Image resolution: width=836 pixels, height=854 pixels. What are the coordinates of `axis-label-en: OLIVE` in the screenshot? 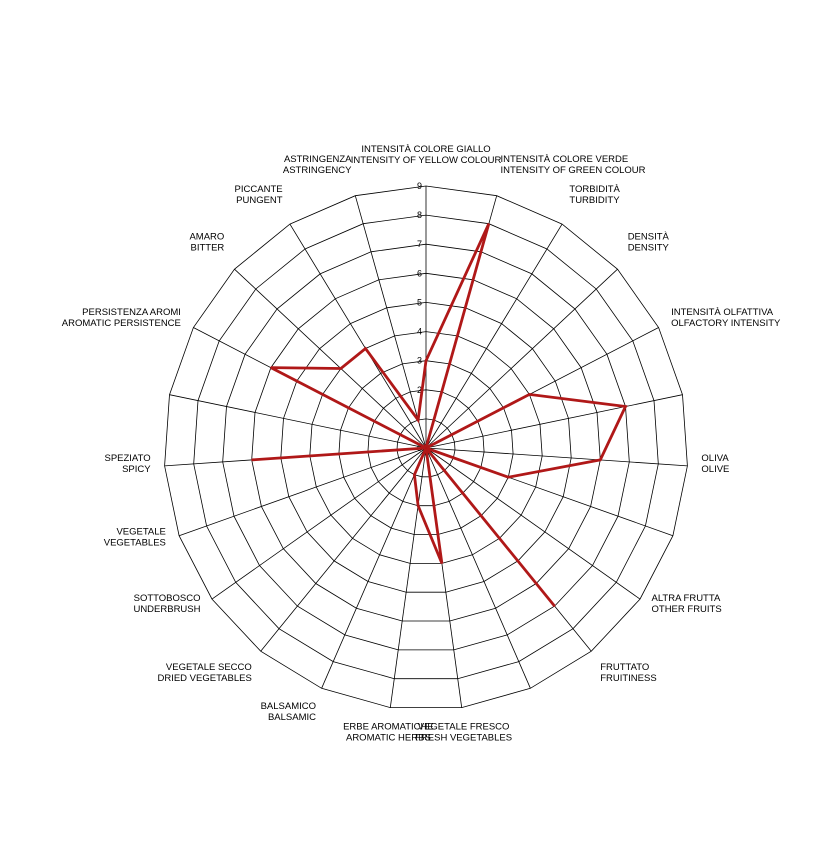 It's located at (715, 469).